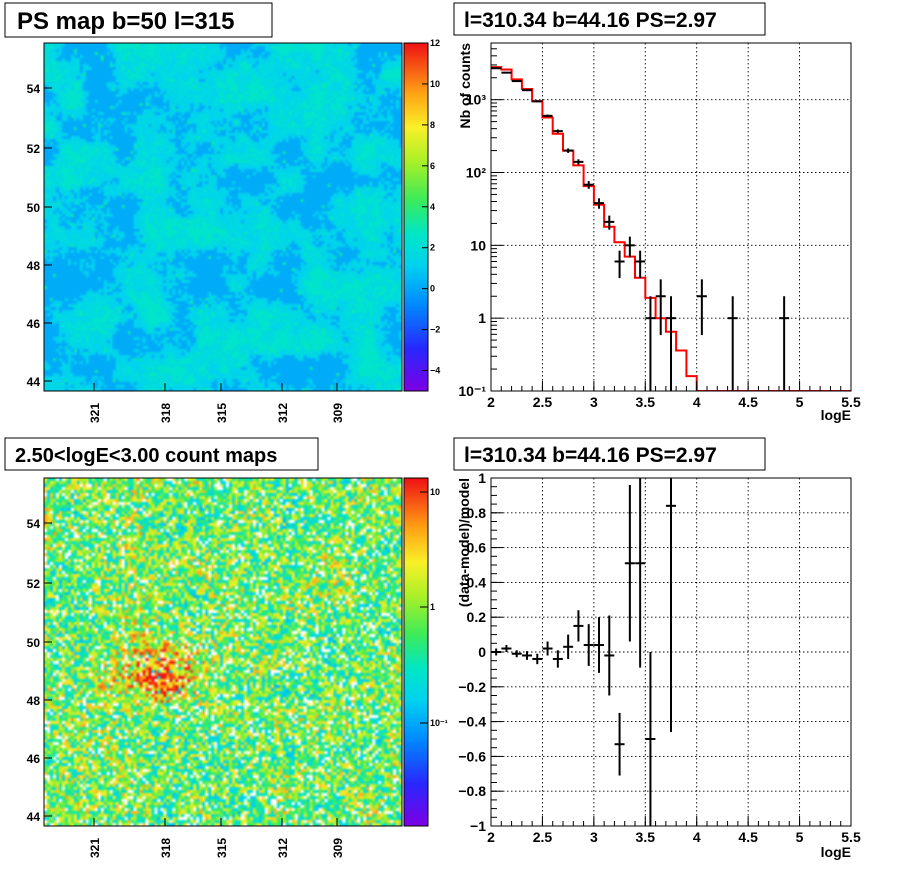 This screenshot has width=898, height=871. I want to click on y-tick-label: 0.4, so click(477, 582).